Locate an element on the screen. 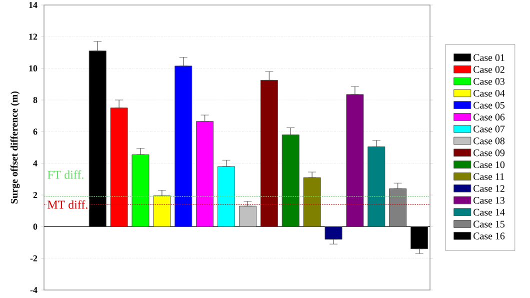 This screenshot has height=298, width=530. legend-label: Case 07 is located at coordinates (489, 129).